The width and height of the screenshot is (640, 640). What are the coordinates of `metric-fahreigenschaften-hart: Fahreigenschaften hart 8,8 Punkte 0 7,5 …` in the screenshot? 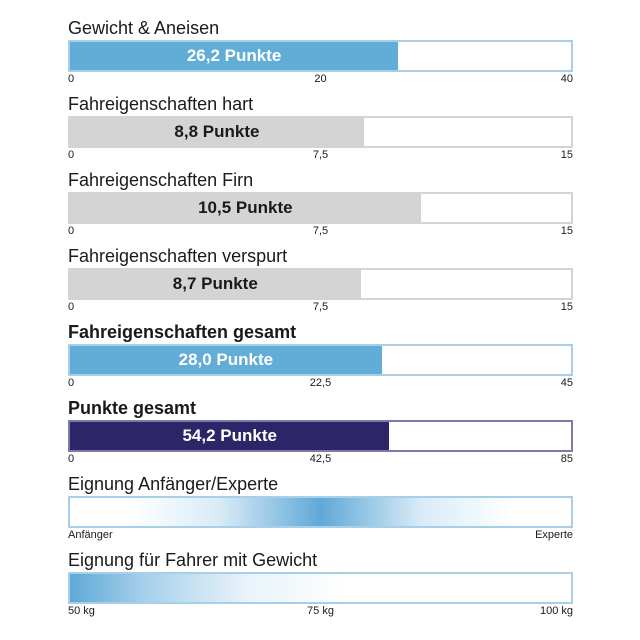 It's located at (320, 127).